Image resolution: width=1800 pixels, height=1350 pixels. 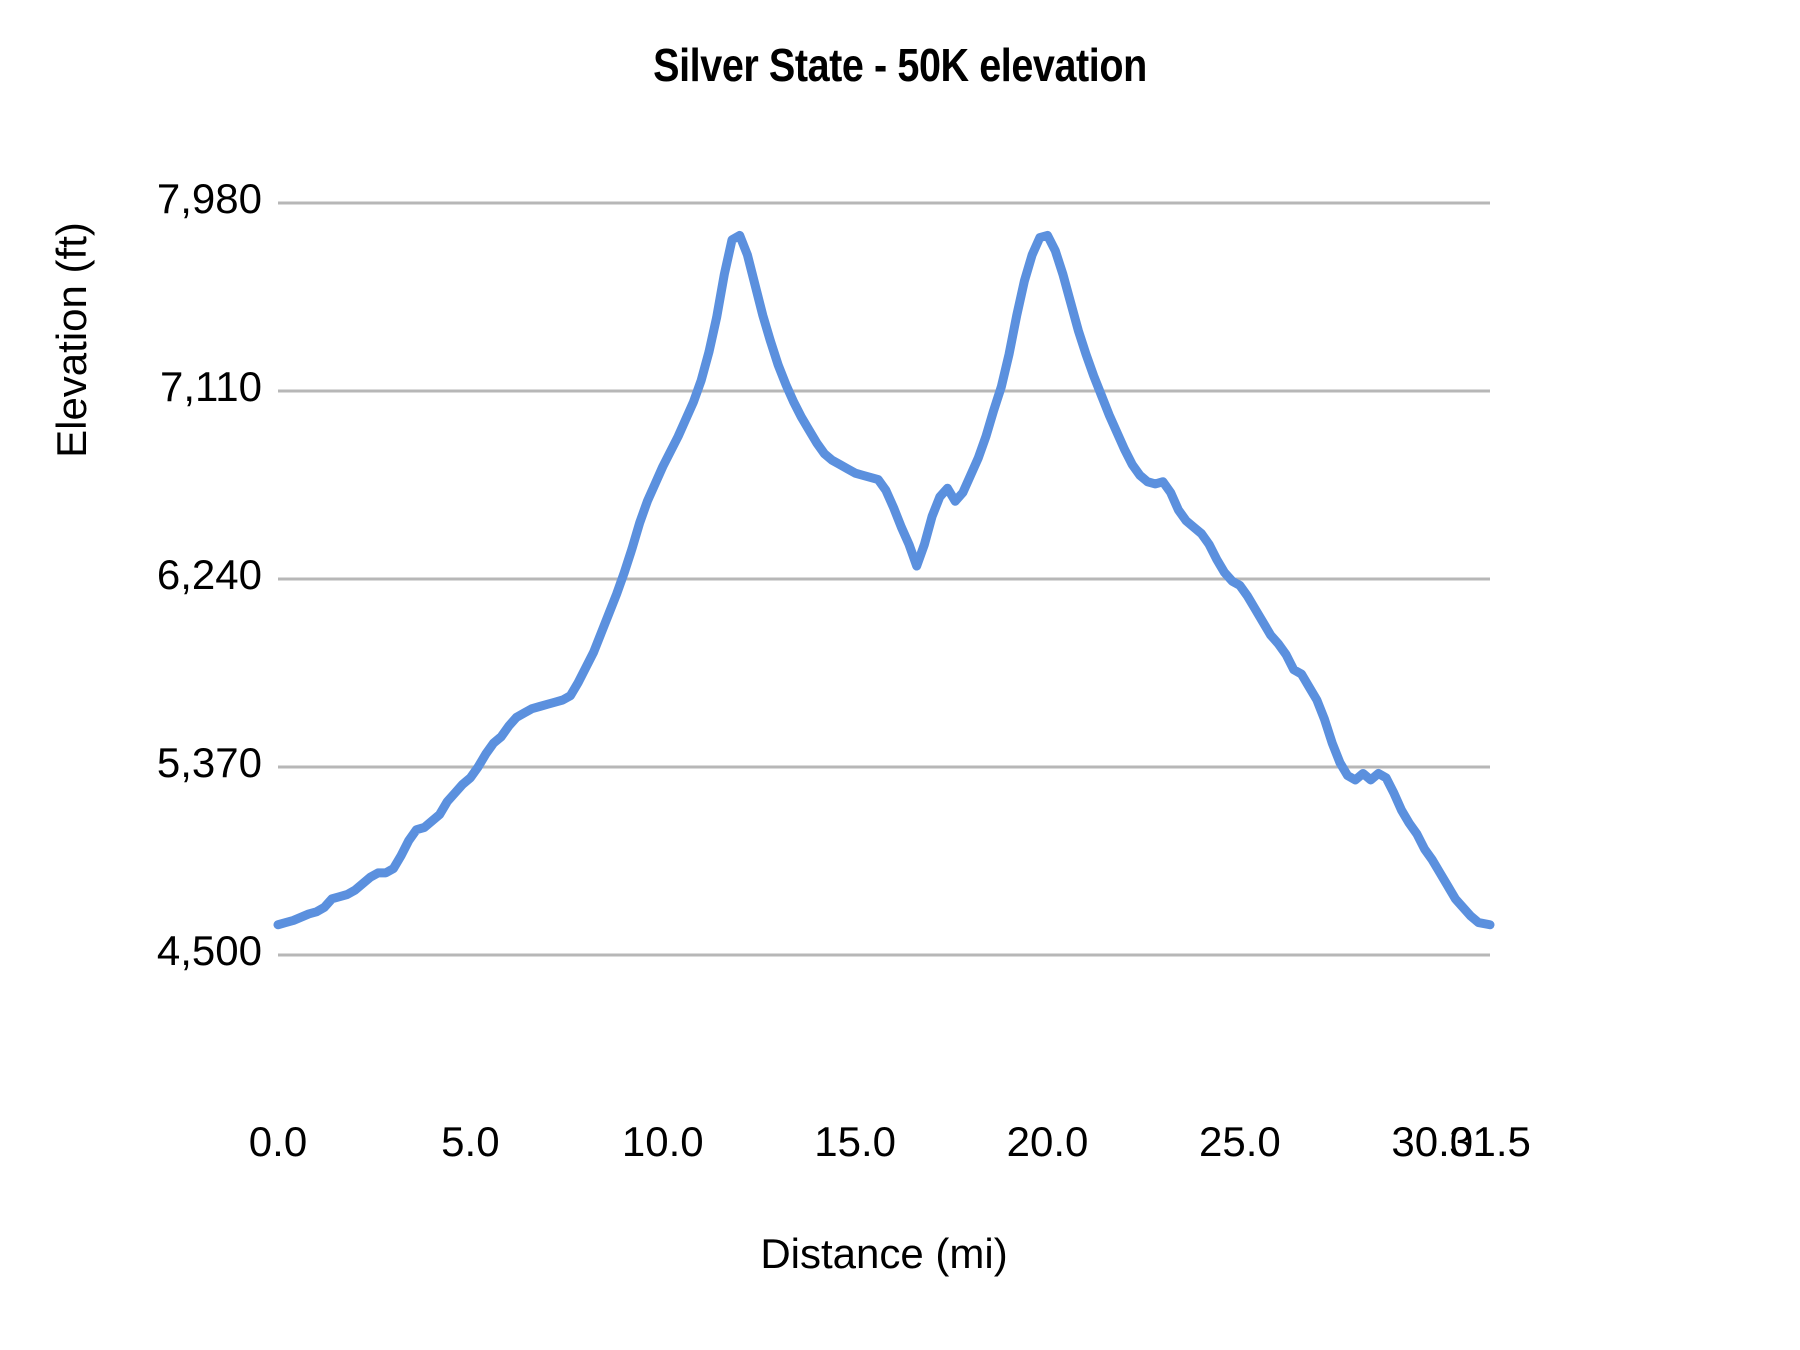 What do you see at coordinates (1240, 1141) in the screenshot?
I see `x-tick-label: 25.0` at bounding box center [1240, 1141].